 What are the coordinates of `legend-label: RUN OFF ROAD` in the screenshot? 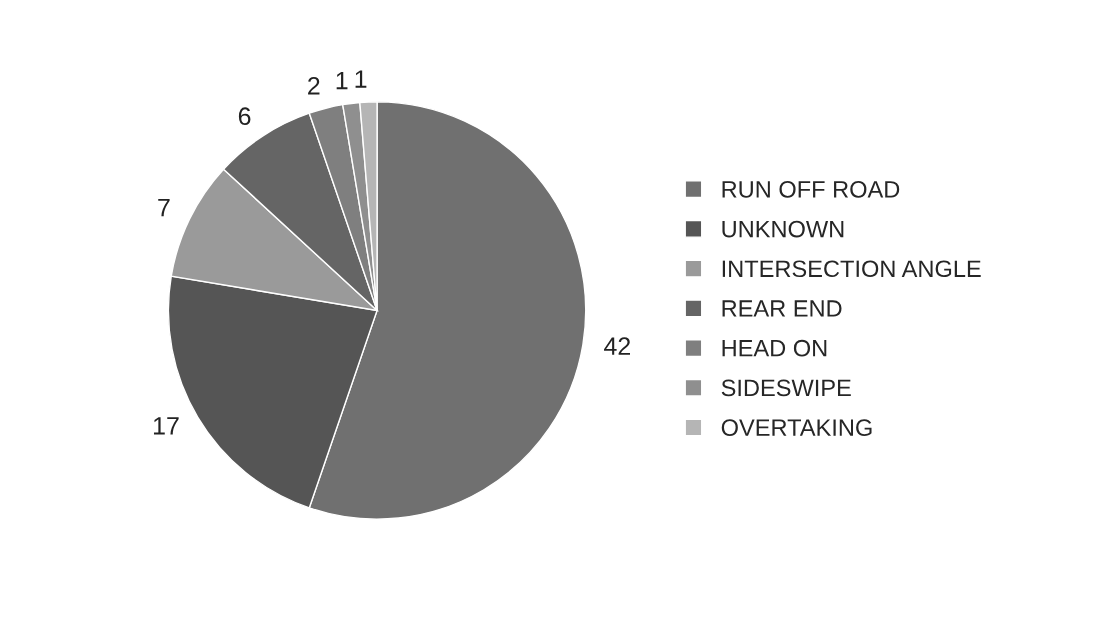 It's located at (811, 189).